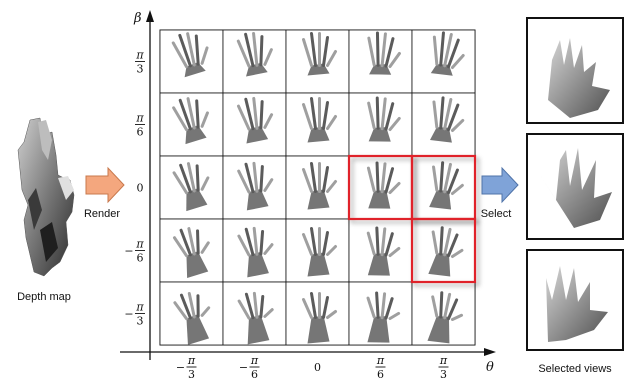 This screenshot has width=624, height=383. What do you see at coordinates (137, 18) in the screenshot?
I see `y-axis-label: β` at bounding box center [137, 18].